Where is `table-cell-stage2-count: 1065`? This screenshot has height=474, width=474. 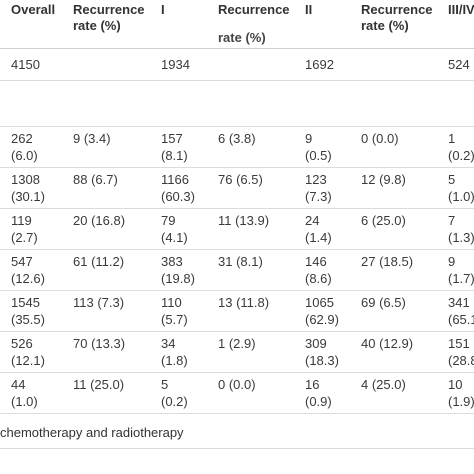 table-cell-stage2-count: 1065 is located at coordinates (319, 302).